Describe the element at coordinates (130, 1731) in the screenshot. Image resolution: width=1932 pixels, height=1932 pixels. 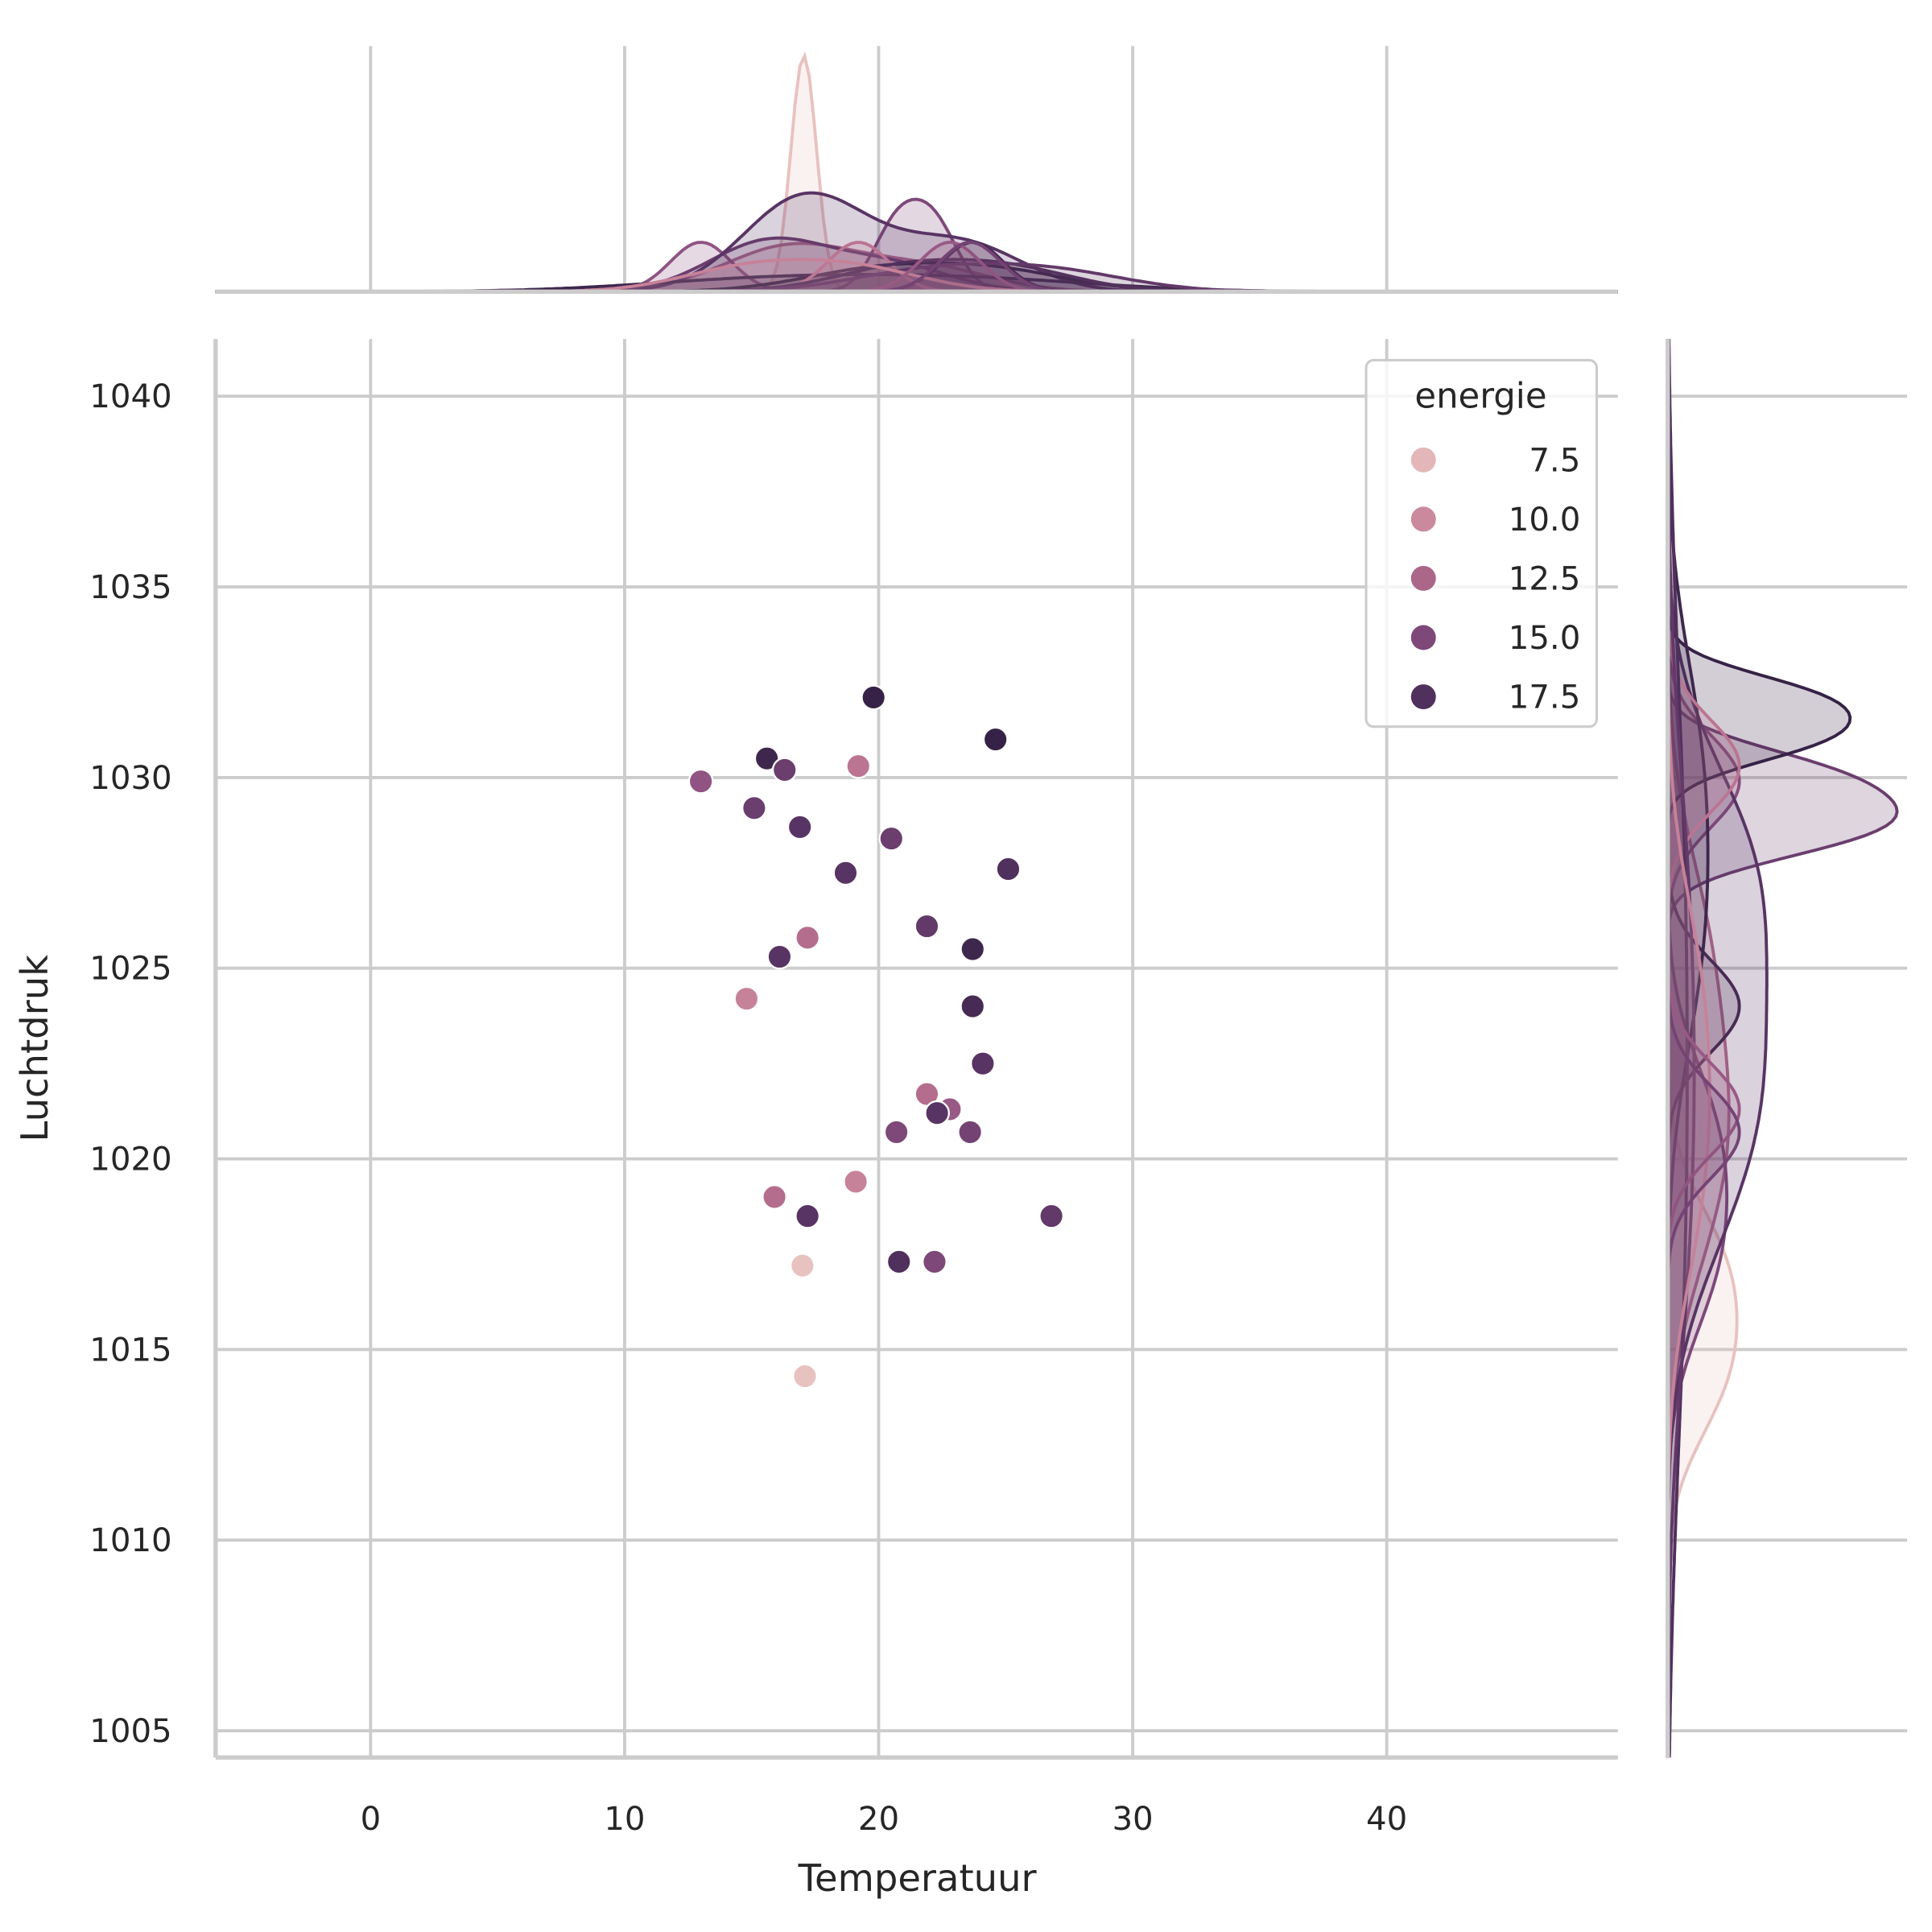
I see `y-tick-label: 1005` at that location.